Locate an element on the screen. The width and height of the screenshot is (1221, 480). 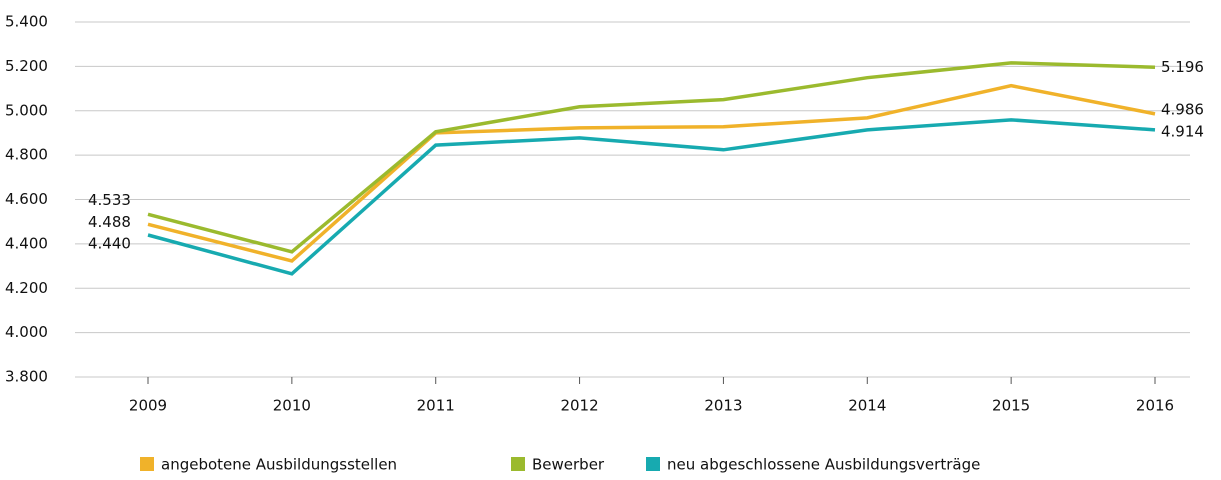
value-label: 5.196 is located at coordinates (1182, 67).